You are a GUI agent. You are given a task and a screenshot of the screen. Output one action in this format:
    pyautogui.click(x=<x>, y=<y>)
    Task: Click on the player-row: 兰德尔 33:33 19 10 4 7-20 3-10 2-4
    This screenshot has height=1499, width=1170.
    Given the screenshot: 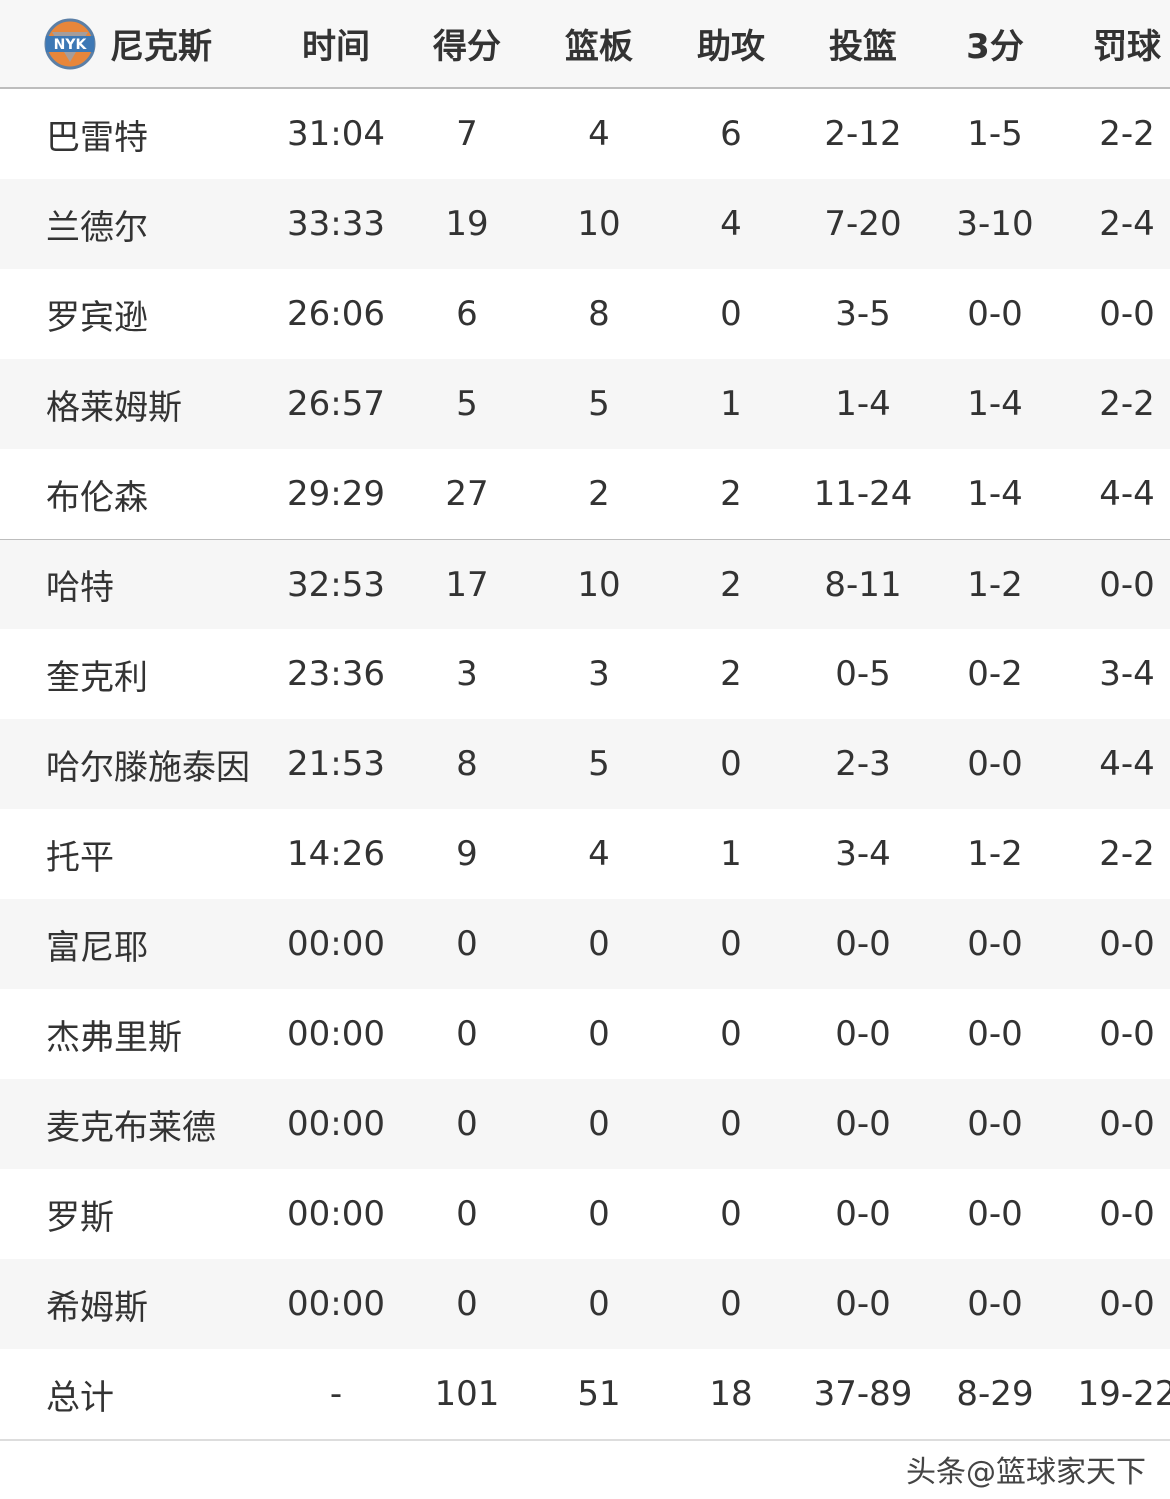 What is the action you would take?
    pyautogui.click(x=585, y=224)
    